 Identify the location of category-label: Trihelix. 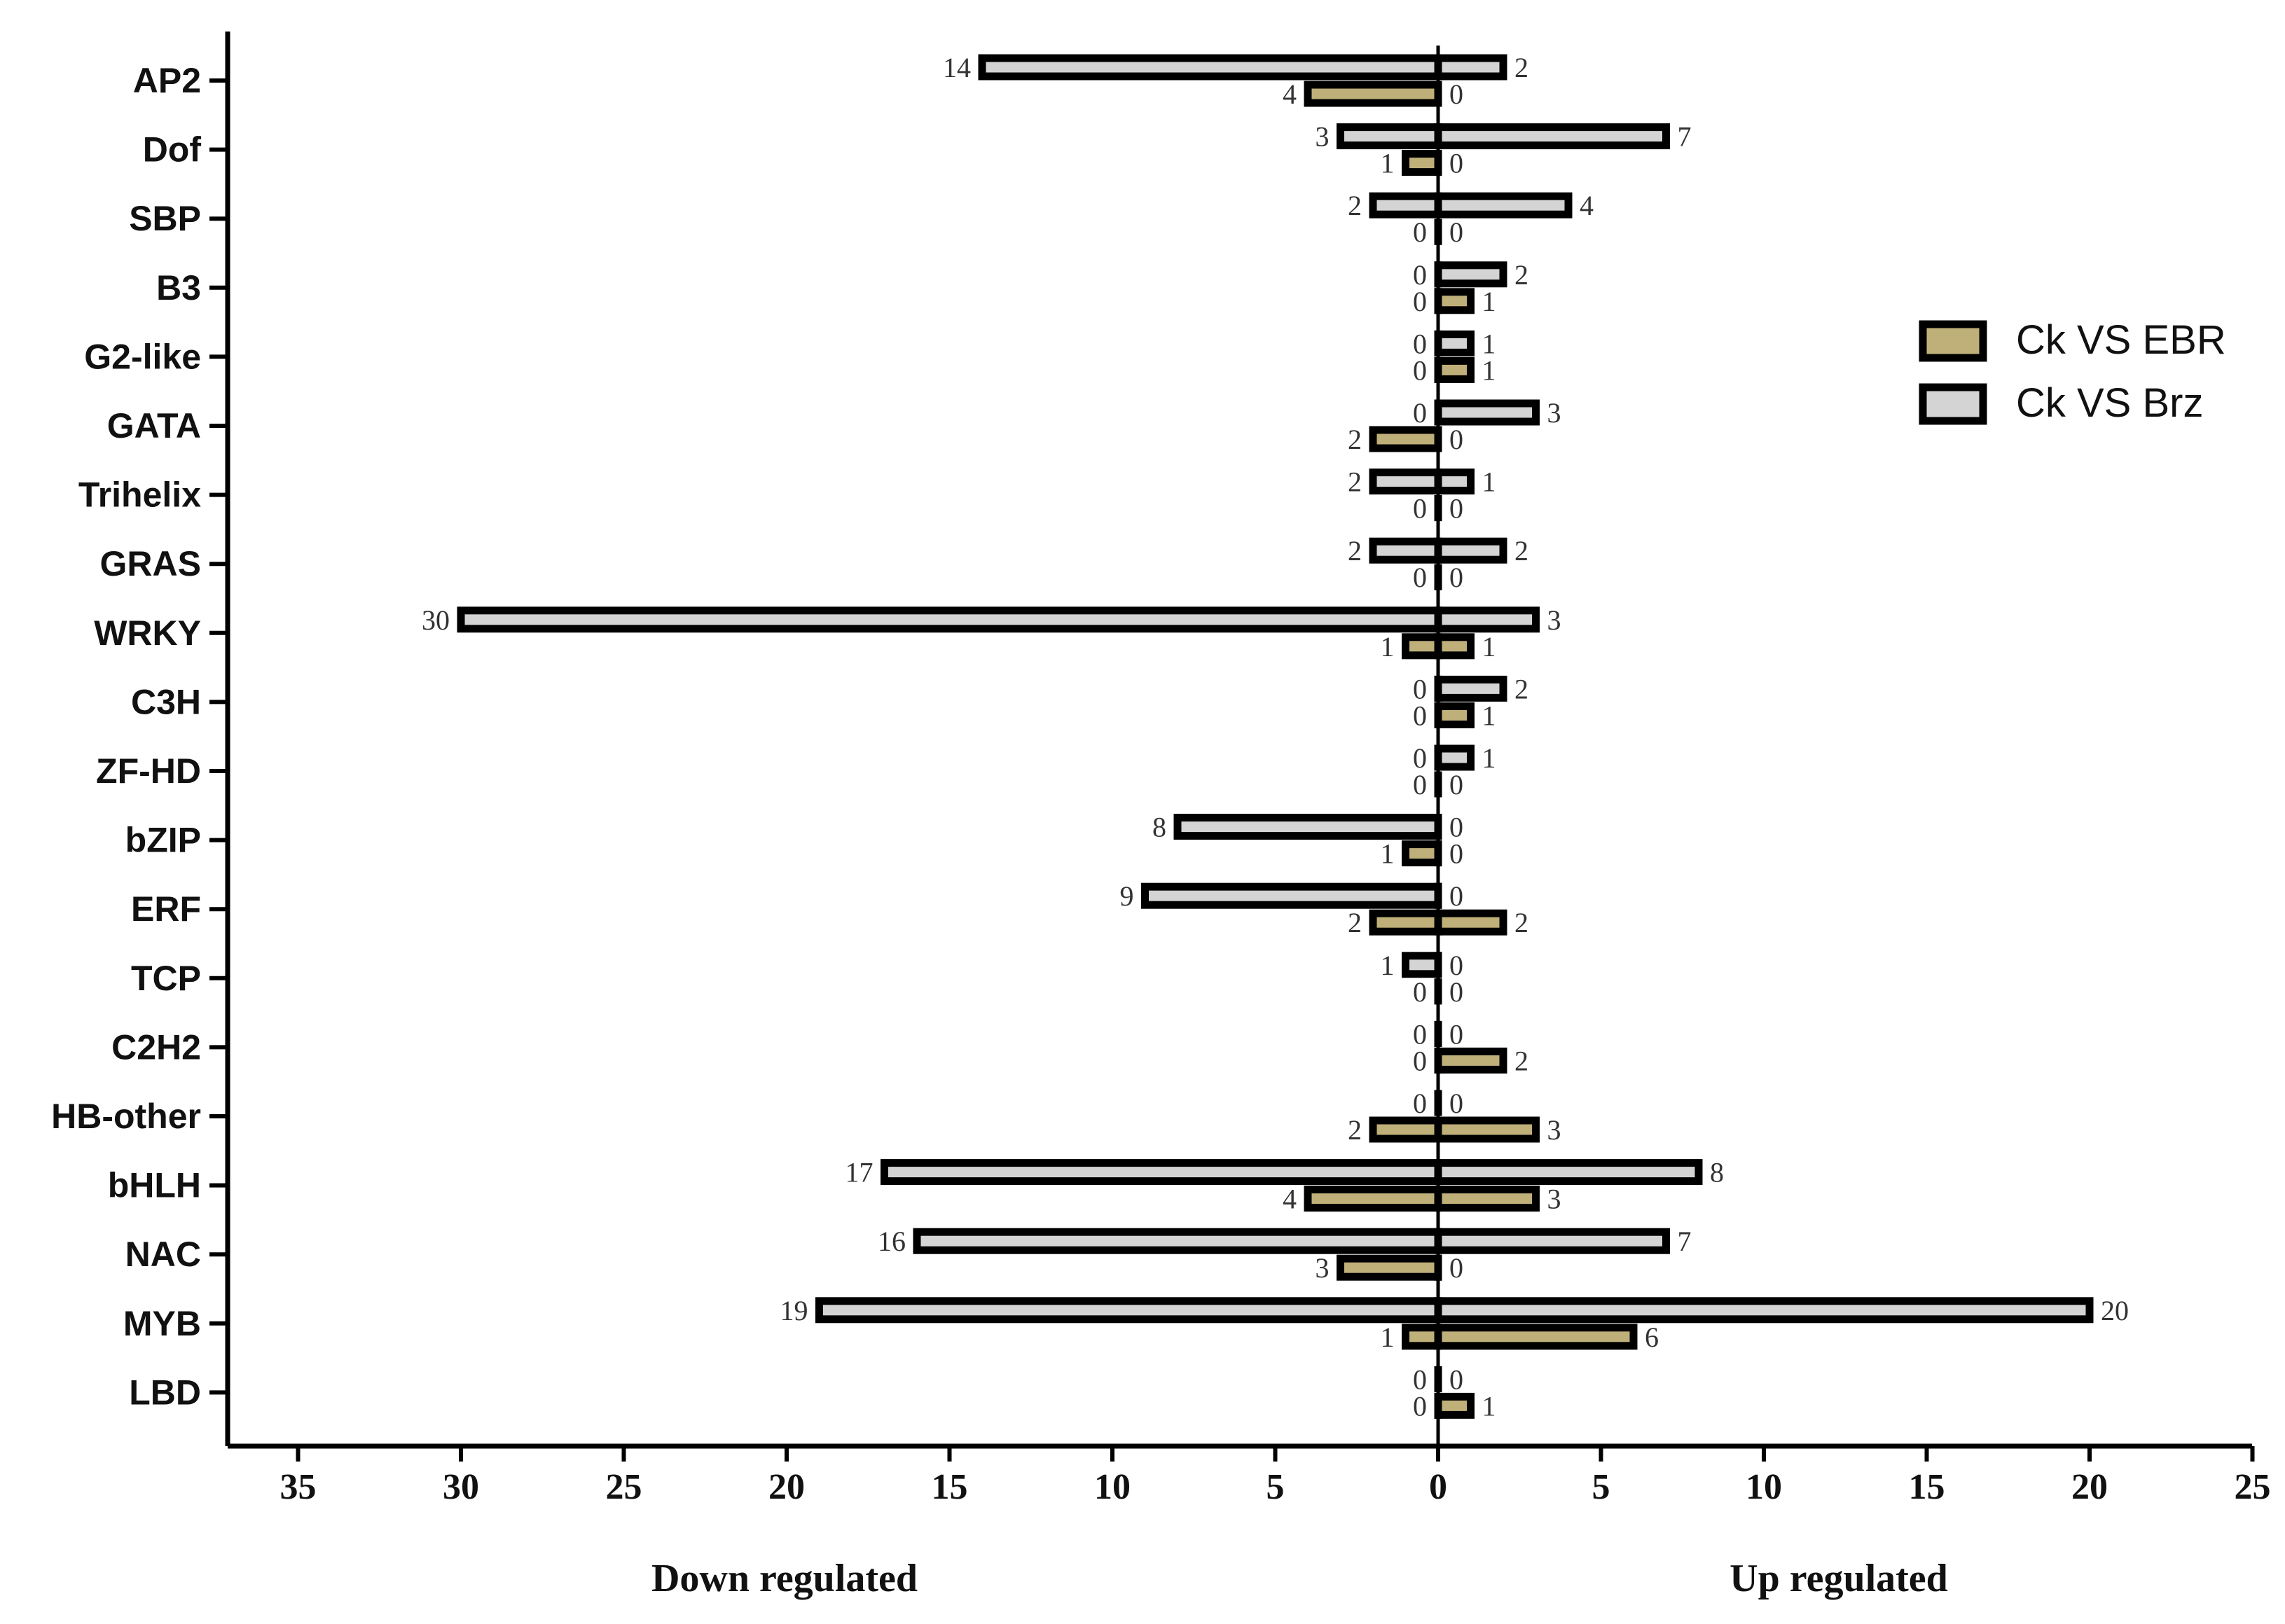
(140, 495).